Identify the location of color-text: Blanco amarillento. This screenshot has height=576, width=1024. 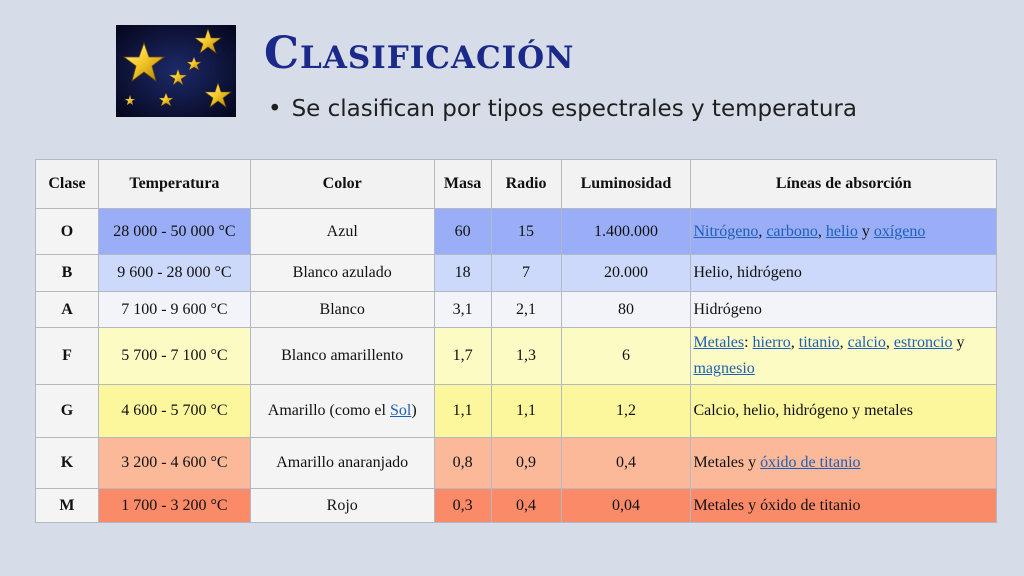
(342, 355).